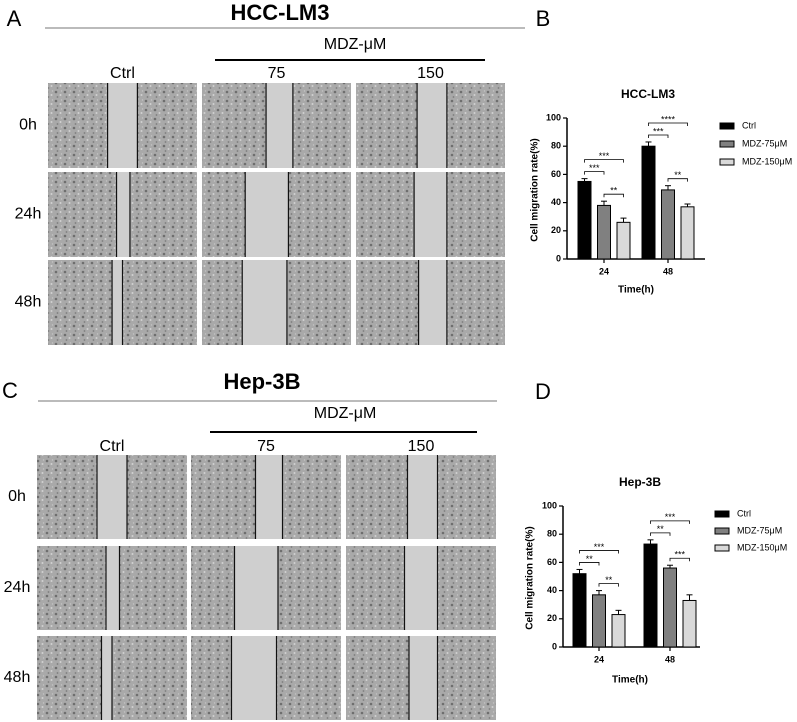  I want to click on chart-title: Hep-3B, so click(640, 482).